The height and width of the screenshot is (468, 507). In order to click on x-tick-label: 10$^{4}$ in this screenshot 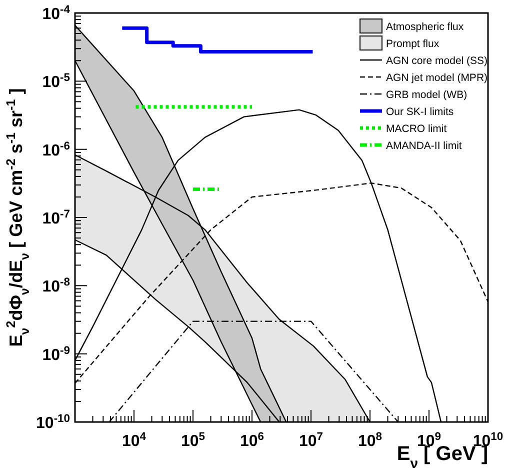, I will do `click(134, 440)`.